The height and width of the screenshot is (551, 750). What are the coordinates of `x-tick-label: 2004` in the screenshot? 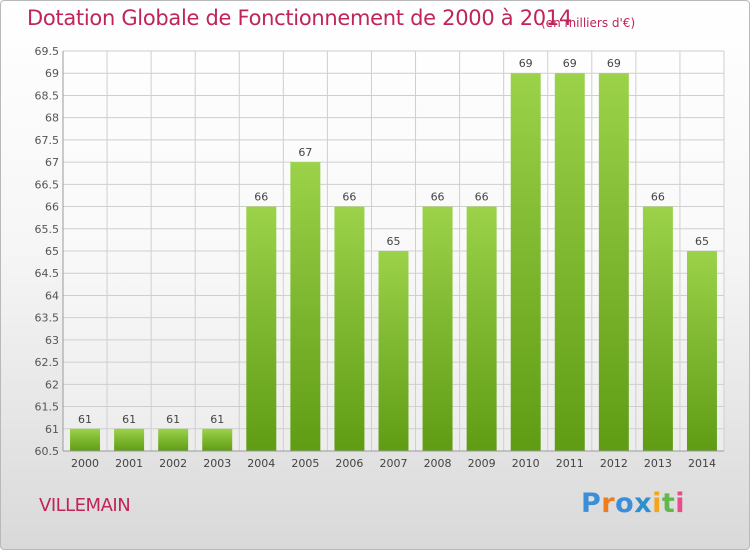 It's located at (261, 463).